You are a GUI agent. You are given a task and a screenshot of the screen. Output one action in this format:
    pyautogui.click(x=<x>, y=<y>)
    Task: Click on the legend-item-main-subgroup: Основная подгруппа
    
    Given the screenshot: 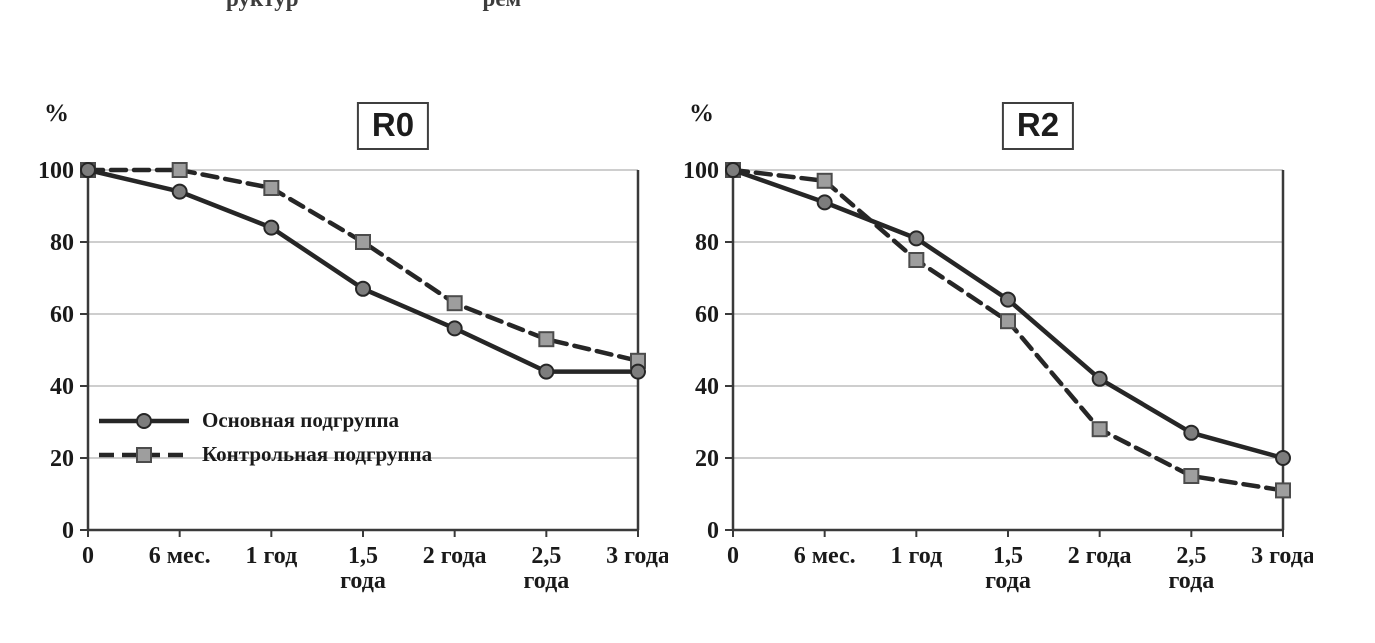 What is the action you would take?
    pyautogui.click(x=264, y=420)
    